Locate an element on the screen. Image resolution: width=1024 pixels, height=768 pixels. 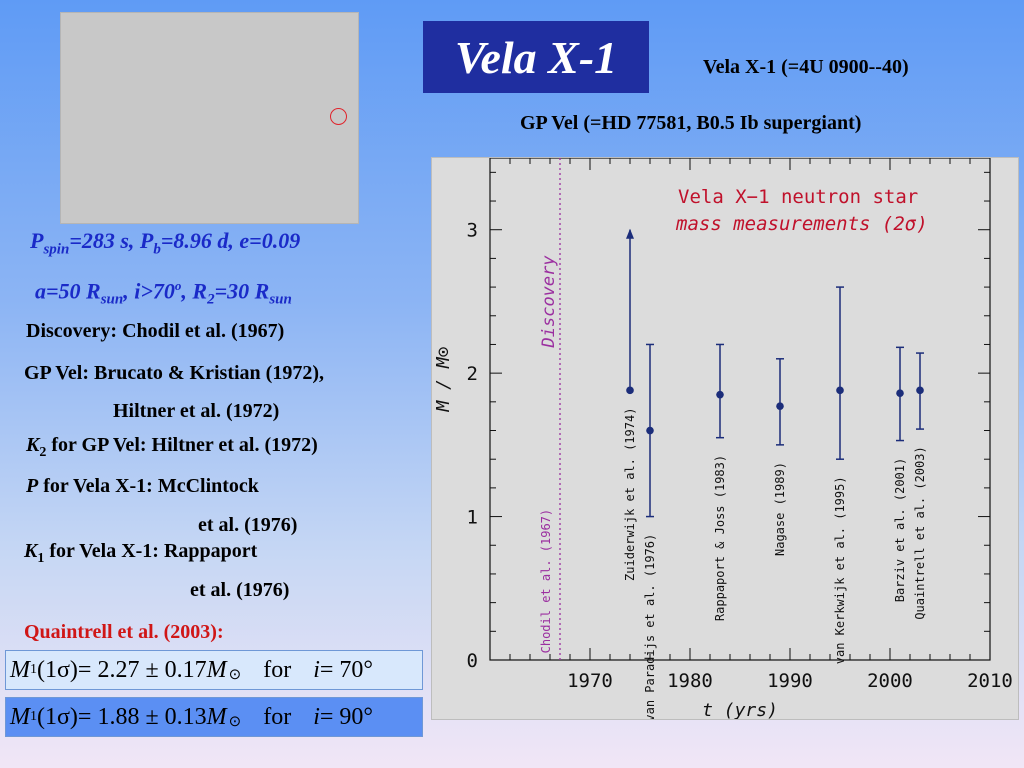
x-tick-label: 2000 is located at coordinates (890, 681).